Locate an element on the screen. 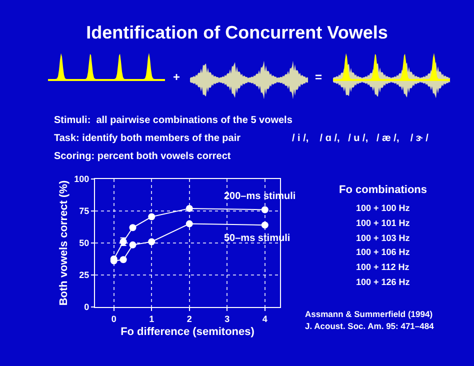  text: Stimuli: all pairwise combinations of the 5 vowels is located at coordinates (173, 120).